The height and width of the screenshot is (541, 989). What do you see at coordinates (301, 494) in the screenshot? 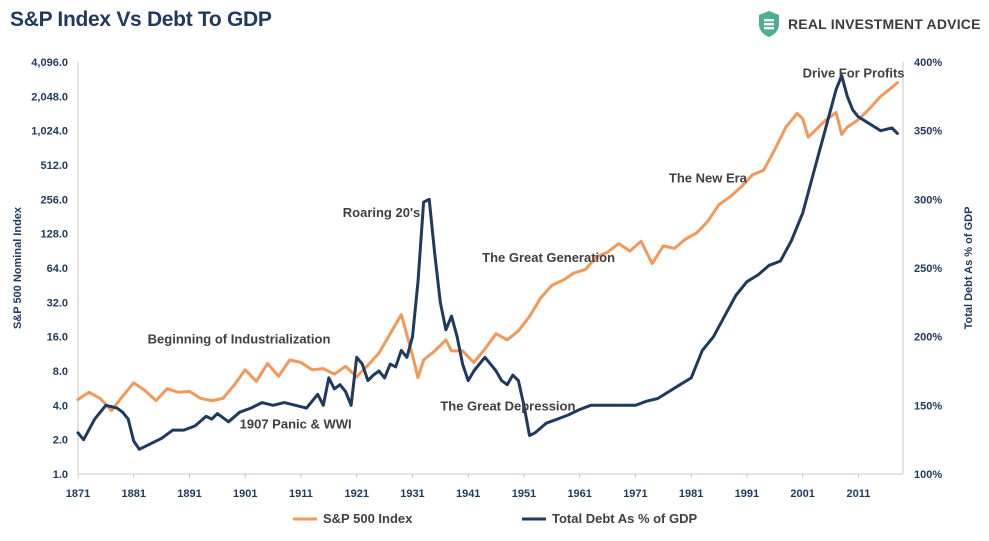
I see `x-tick-label: 1911` at bounding box center [301, 494].